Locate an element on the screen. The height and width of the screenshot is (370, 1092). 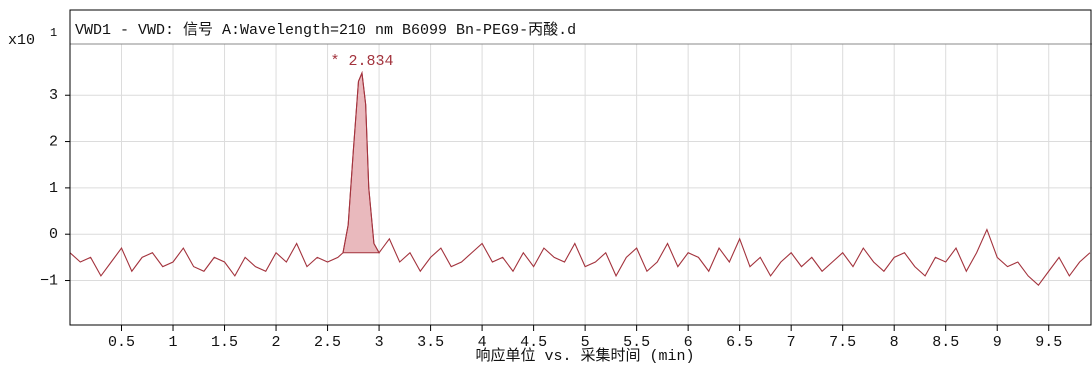
x-tick-label: 5 is located at coordinates (585, 342).